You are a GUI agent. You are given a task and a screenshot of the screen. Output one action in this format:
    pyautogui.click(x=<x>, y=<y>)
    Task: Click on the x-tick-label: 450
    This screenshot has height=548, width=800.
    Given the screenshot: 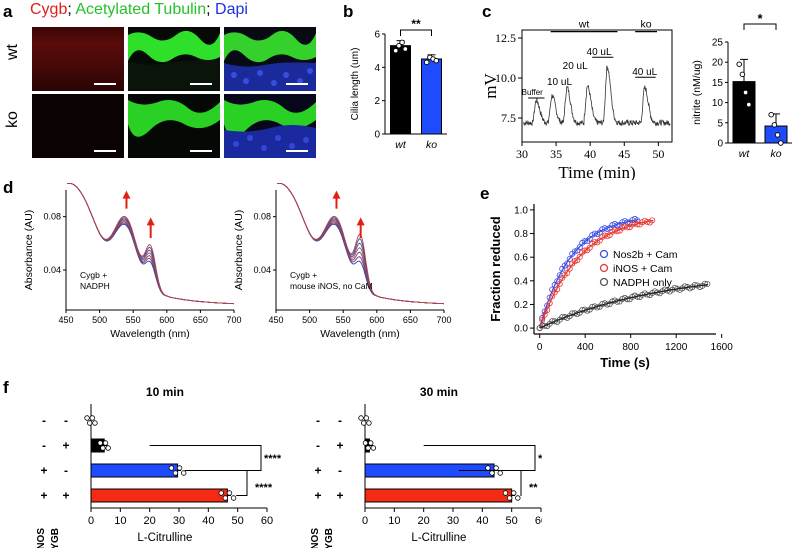 What is the action you would take?
    pyautogui.click(x=65, y=320)
    